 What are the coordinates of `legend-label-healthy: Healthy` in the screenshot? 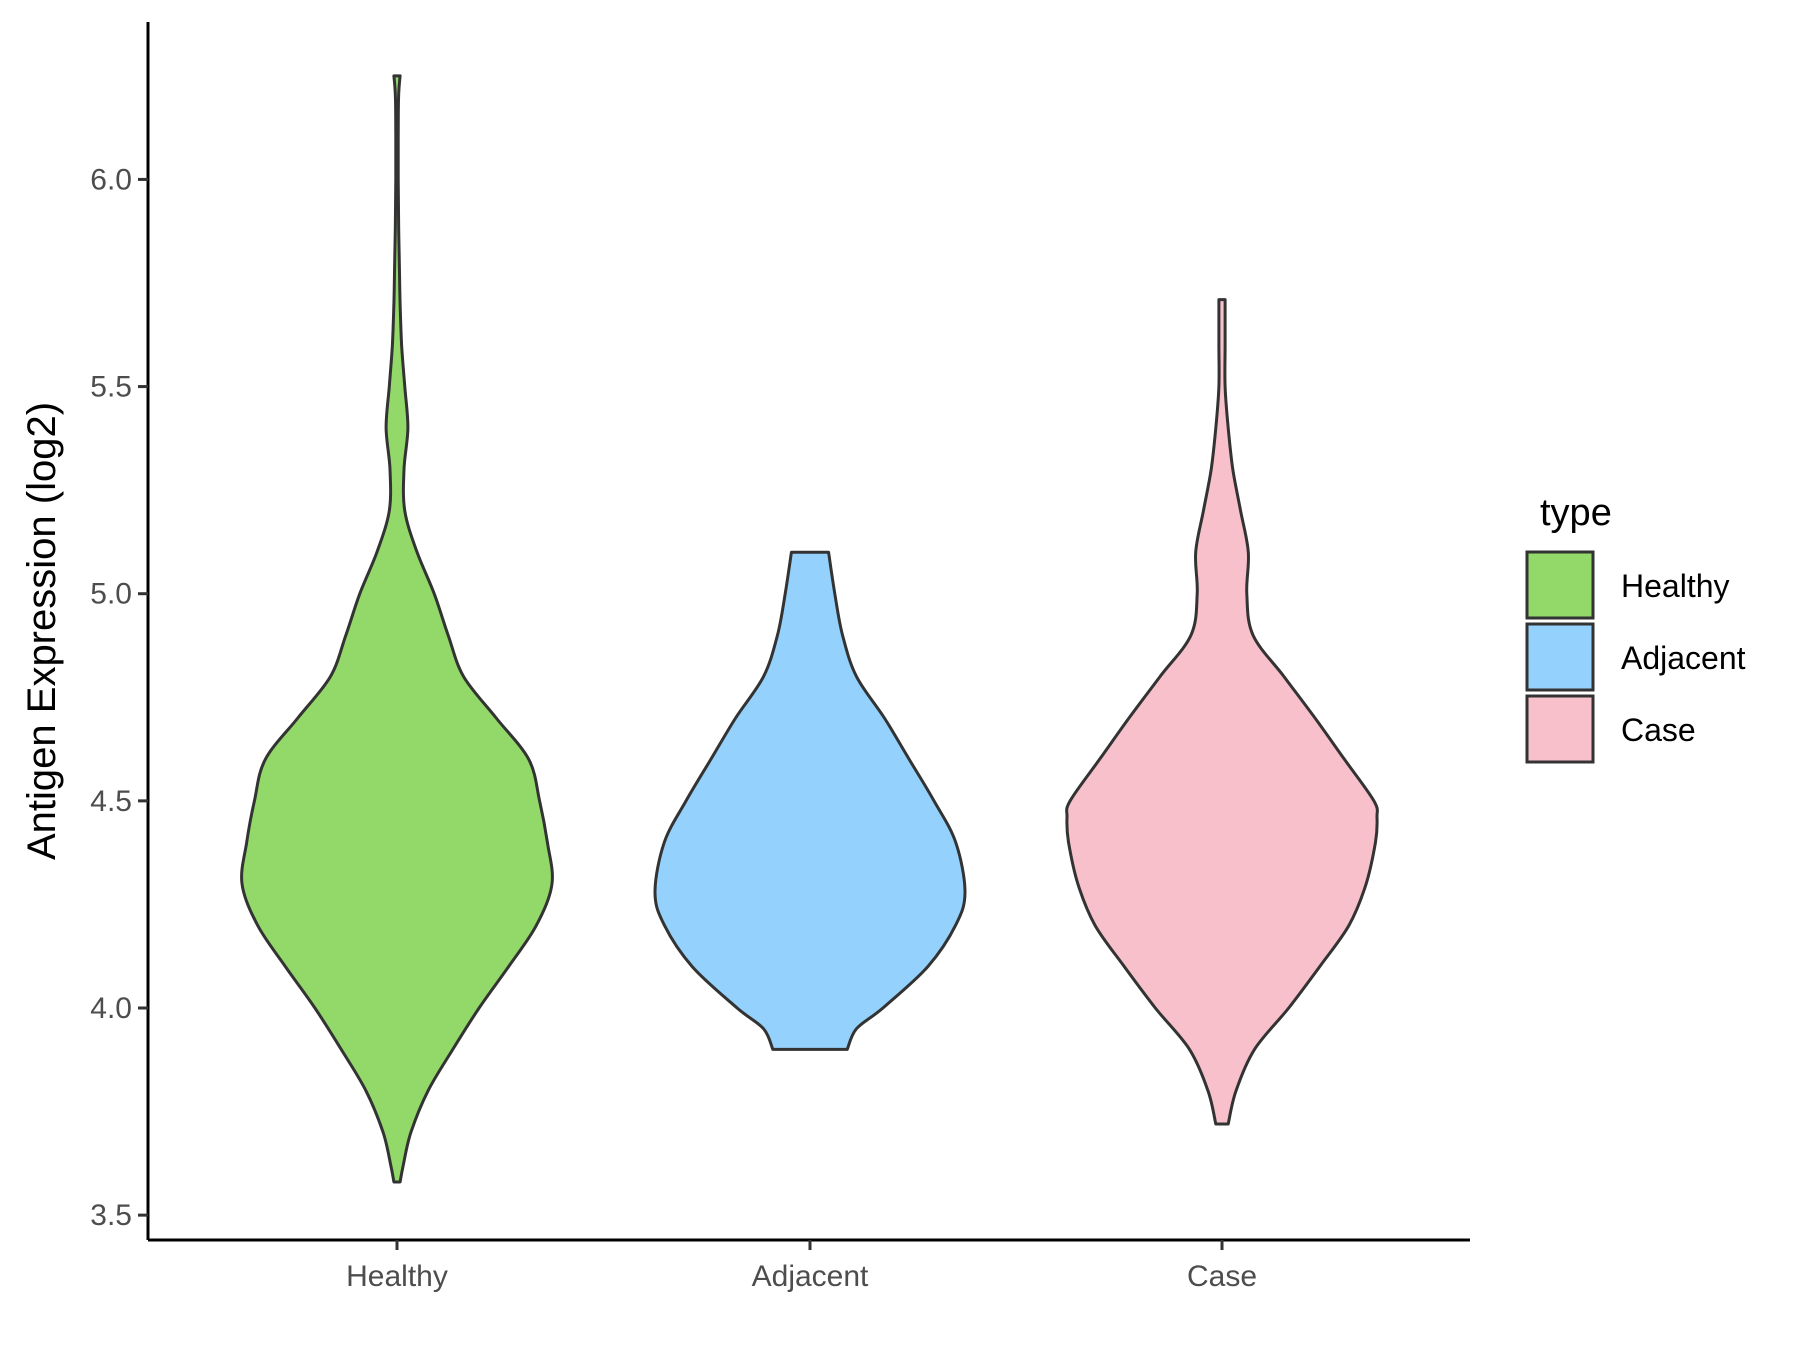 It's located at (1675, 586).